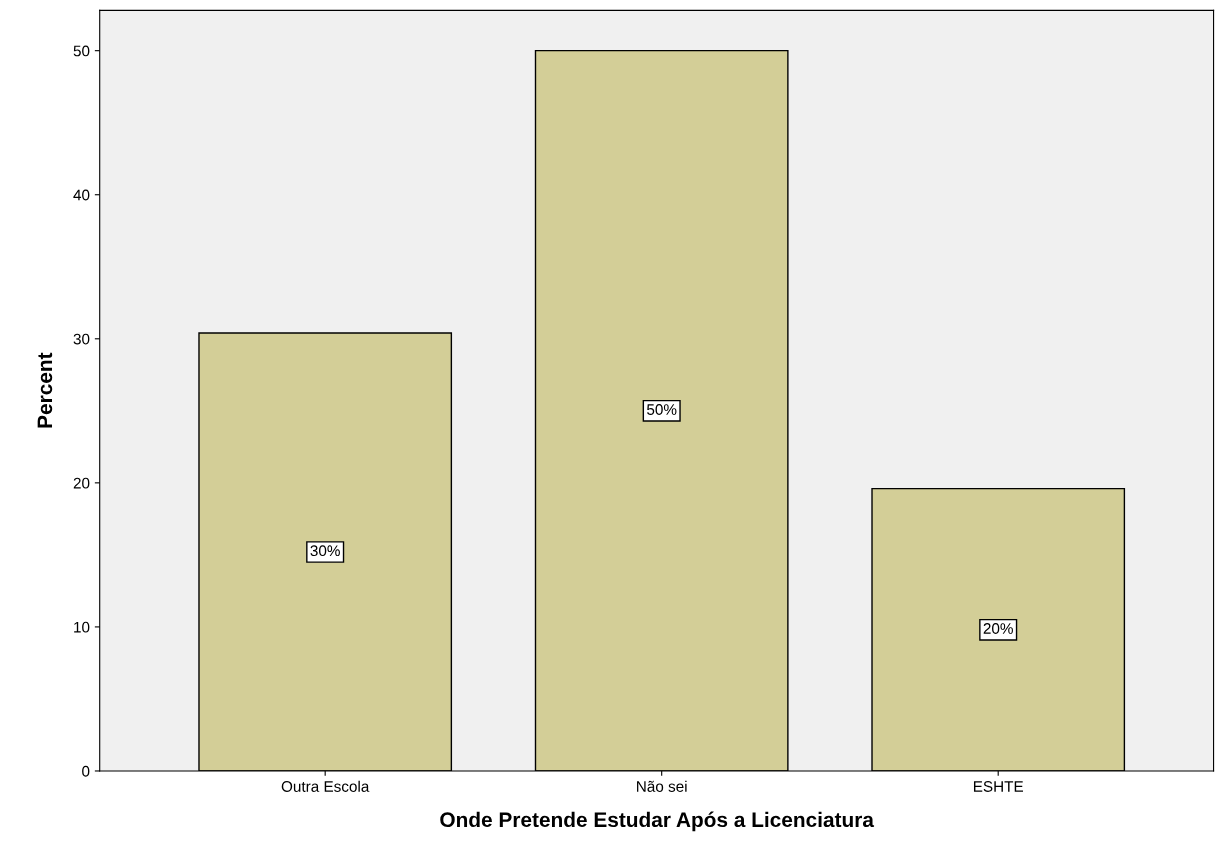 This screenshot has width=1216, height=862. I want to click on x-tick-label: Outra Escola, so click(325, 786).